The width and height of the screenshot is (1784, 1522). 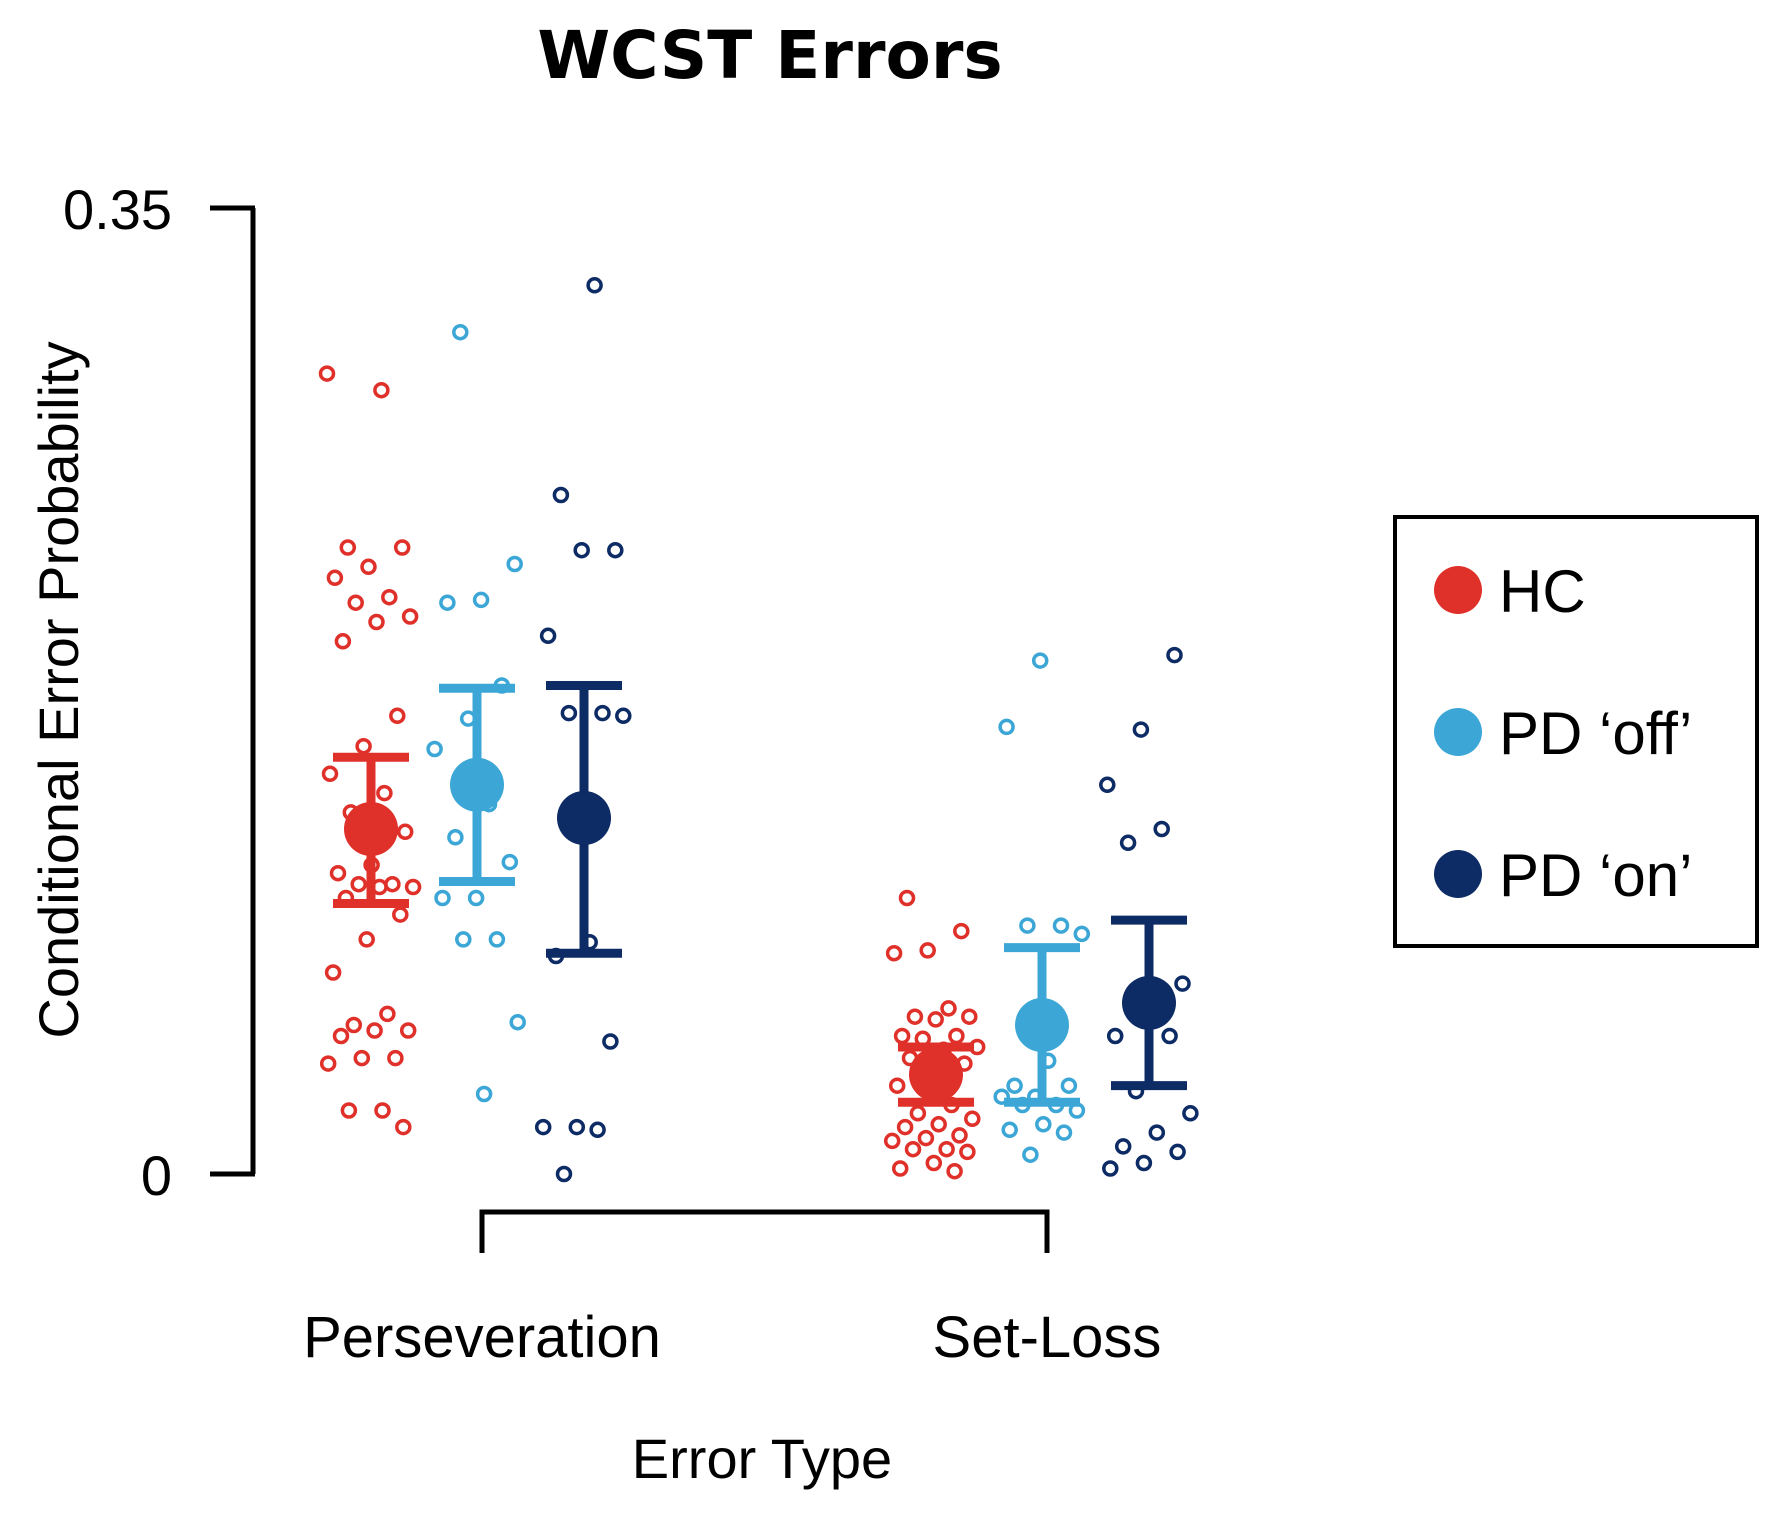 What do you see at coordinates (1595, 733) in the screenshot?
I see `legend-label-pd-off: PD ‘off’` at bounding box center [1595, 733].